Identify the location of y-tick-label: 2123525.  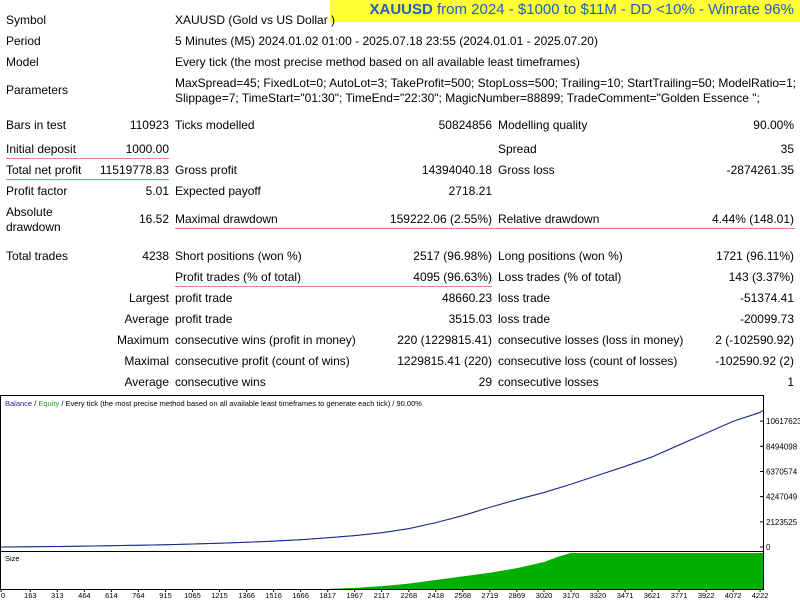
(782, 522).